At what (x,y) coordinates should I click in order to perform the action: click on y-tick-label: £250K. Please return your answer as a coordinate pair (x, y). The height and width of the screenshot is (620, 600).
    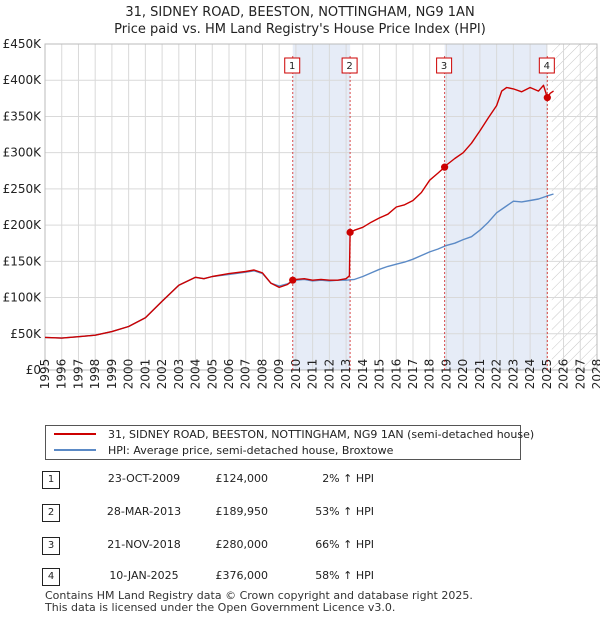
    Looking at the image, I should click on (23, 189).